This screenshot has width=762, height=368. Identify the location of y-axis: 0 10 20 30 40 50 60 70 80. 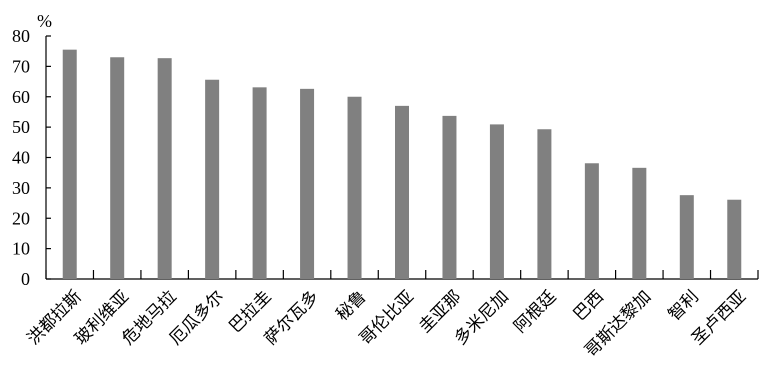
(31, 157).